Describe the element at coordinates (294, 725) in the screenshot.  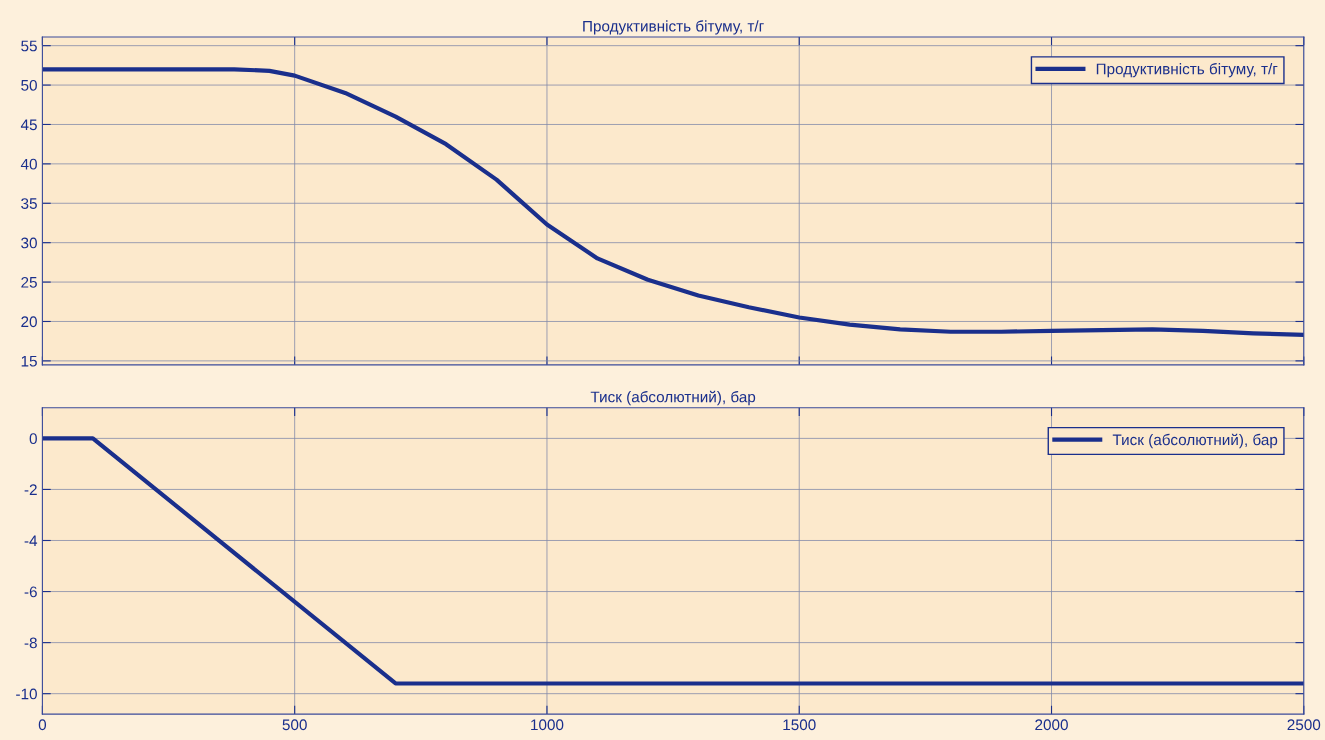
I see `x-tick-label: 500` at that location.